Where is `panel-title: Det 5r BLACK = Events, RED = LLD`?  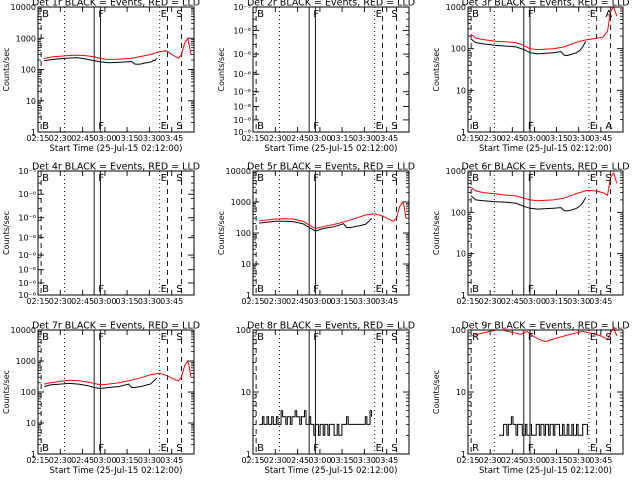 panel-title: Det 5r BLACK = Events, RED = LLD is located at coordinates (331, 167).